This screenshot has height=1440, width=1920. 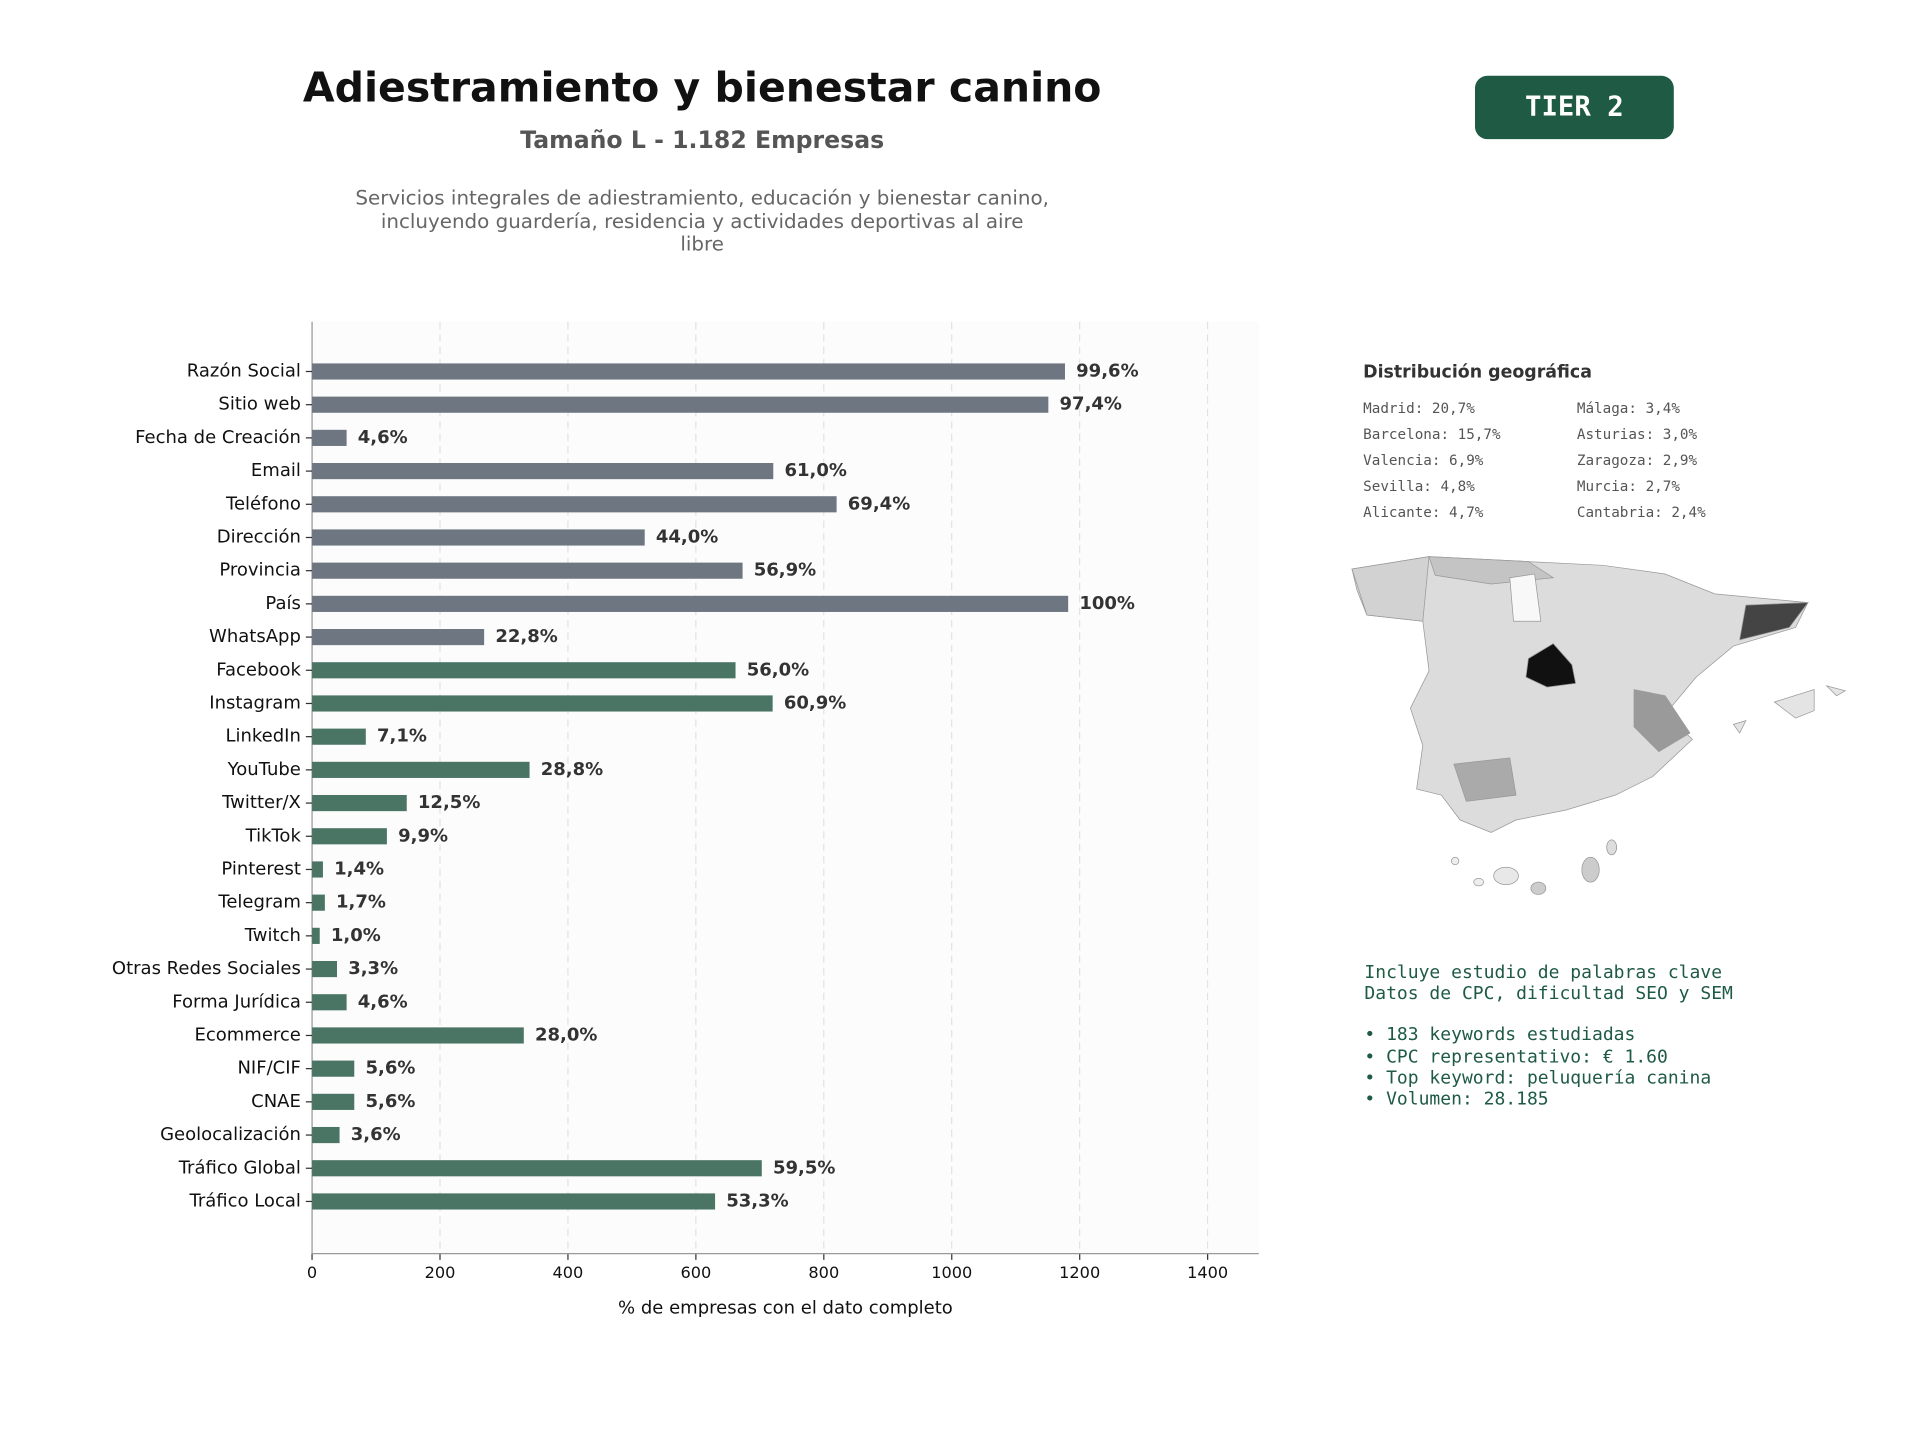 What do you see at coordinates (1432, 435) in the screenshot?
I see `geo-item: Barcelona: 15,7%` at bounding box center [1432, 435].